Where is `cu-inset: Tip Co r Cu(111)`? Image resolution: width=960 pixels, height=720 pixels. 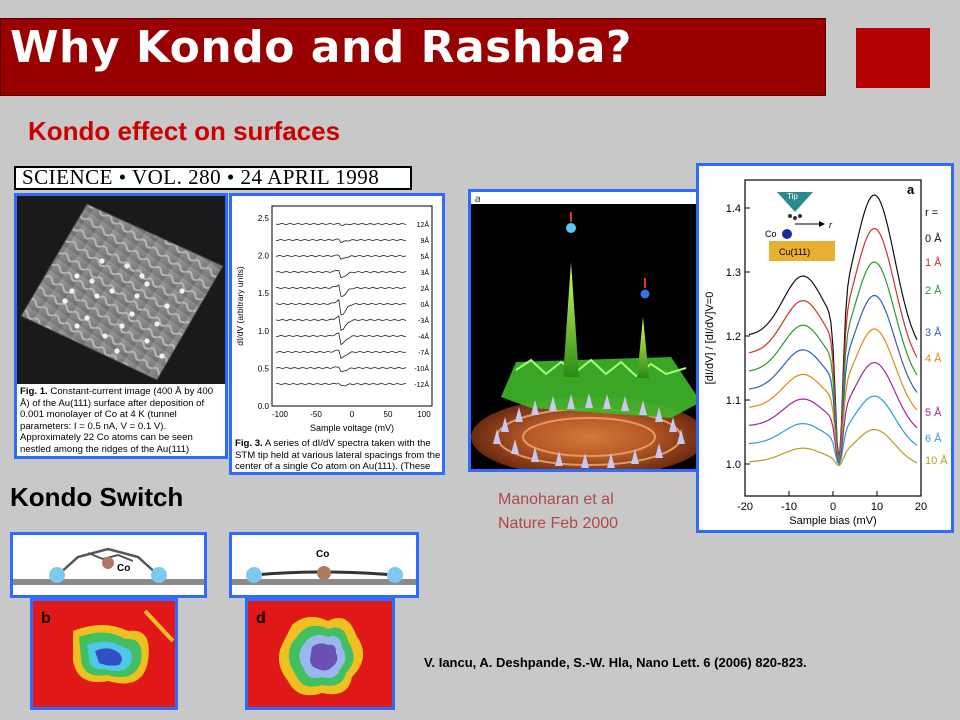
cu-inset: Tip Co r Cu(111) is located at coordinates (800, 226).